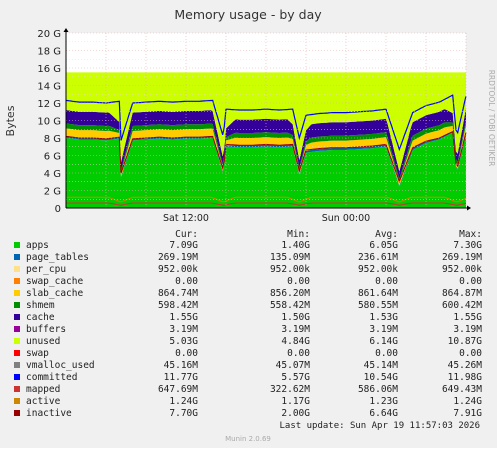 This screenshot has width=497, height=452. I want to click on y-tick-labels: 0 2 G 4 G 6 G 8 G 10 G 12 G 14 G 16 G 18 G 20 G, so click(49, 122).